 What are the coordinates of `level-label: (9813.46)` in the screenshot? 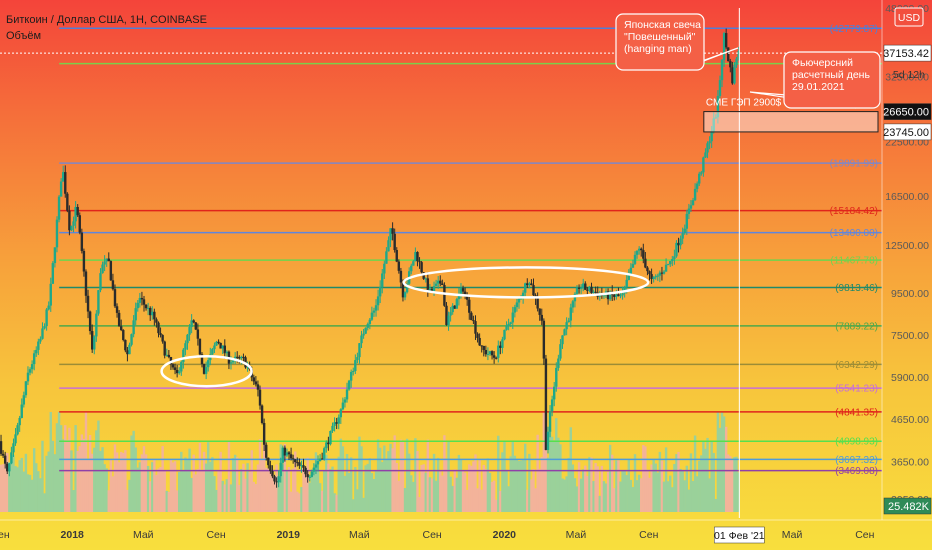 It's located at (856, 288).